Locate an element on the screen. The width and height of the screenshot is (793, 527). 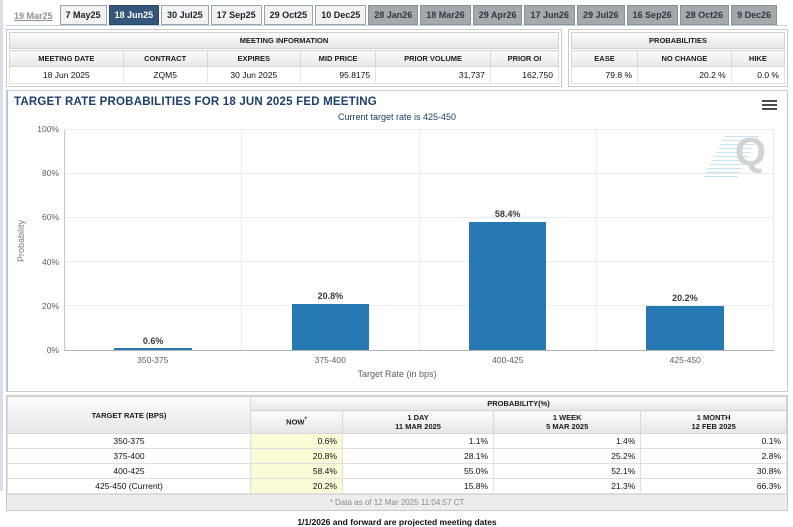
y-tick-label: 100% is located at coordinates (48, 129).